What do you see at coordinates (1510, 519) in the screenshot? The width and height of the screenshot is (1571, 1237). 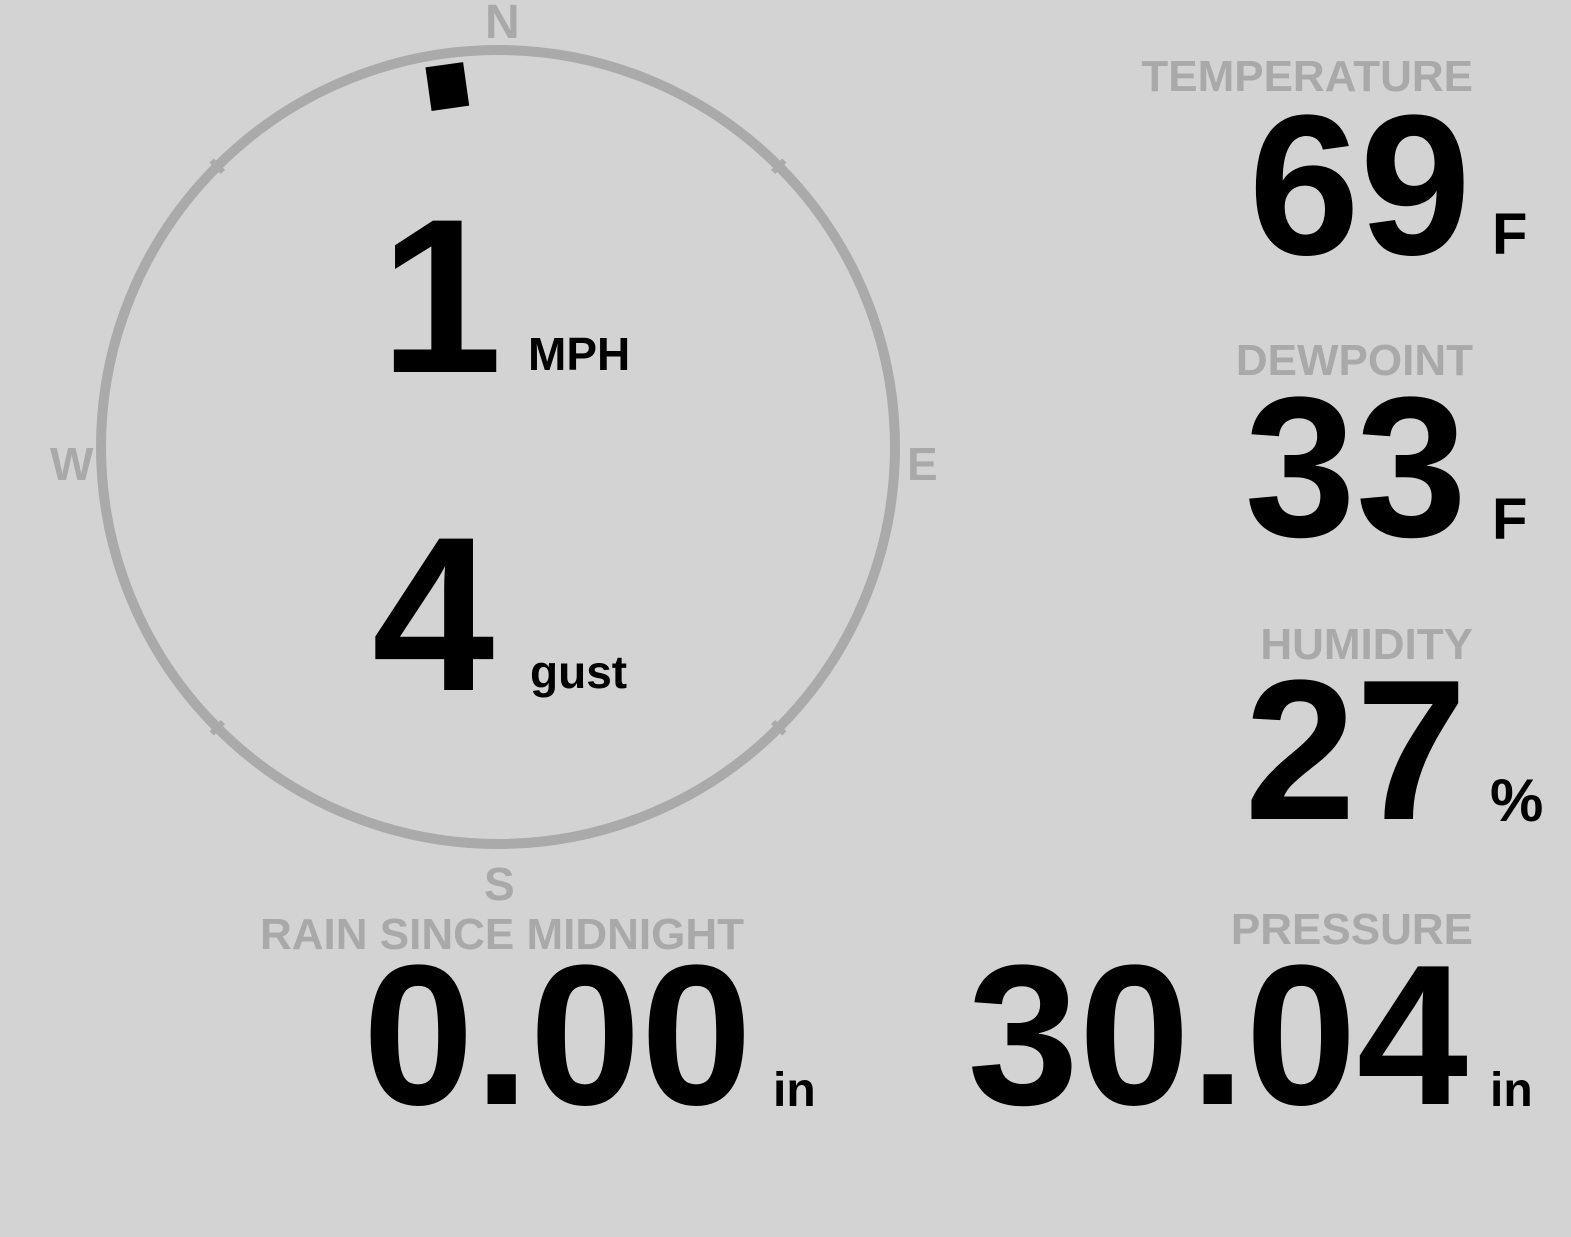 I see `dewpoint-unit: F` at bounding box center [1510, 519].